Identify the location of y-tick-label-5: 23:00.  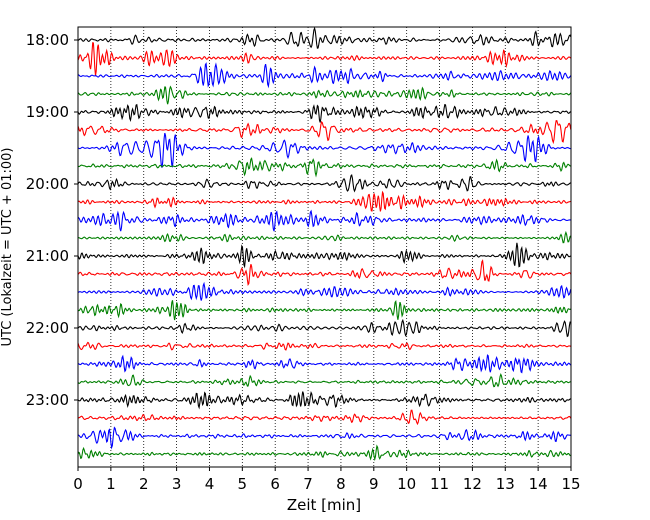
(47, 400).